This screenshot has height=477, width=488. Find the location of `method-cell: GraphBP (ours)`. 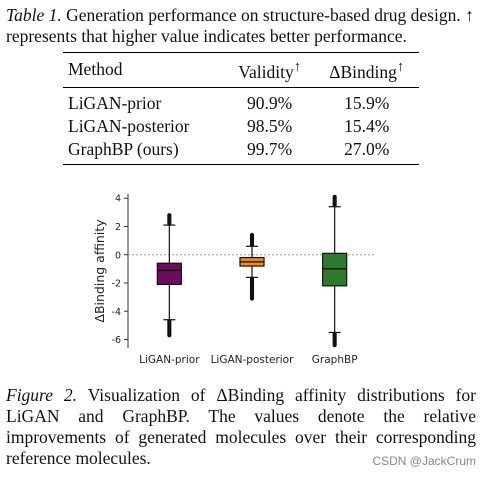

method-cell: GraphBP (ours) is located at coordinates (123, 148).